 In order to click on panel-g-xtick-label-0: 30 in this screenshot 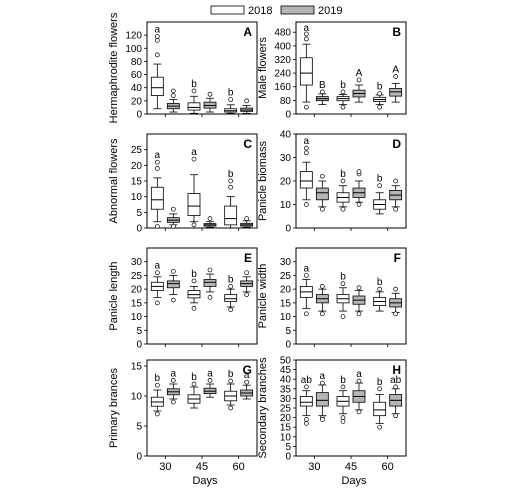, I will do `click(165, 467)`.